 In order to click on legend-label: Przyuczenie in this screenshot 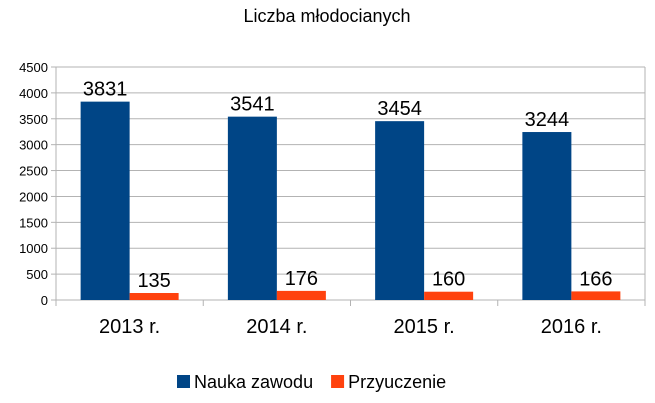, I will do `click(397, 382)`.